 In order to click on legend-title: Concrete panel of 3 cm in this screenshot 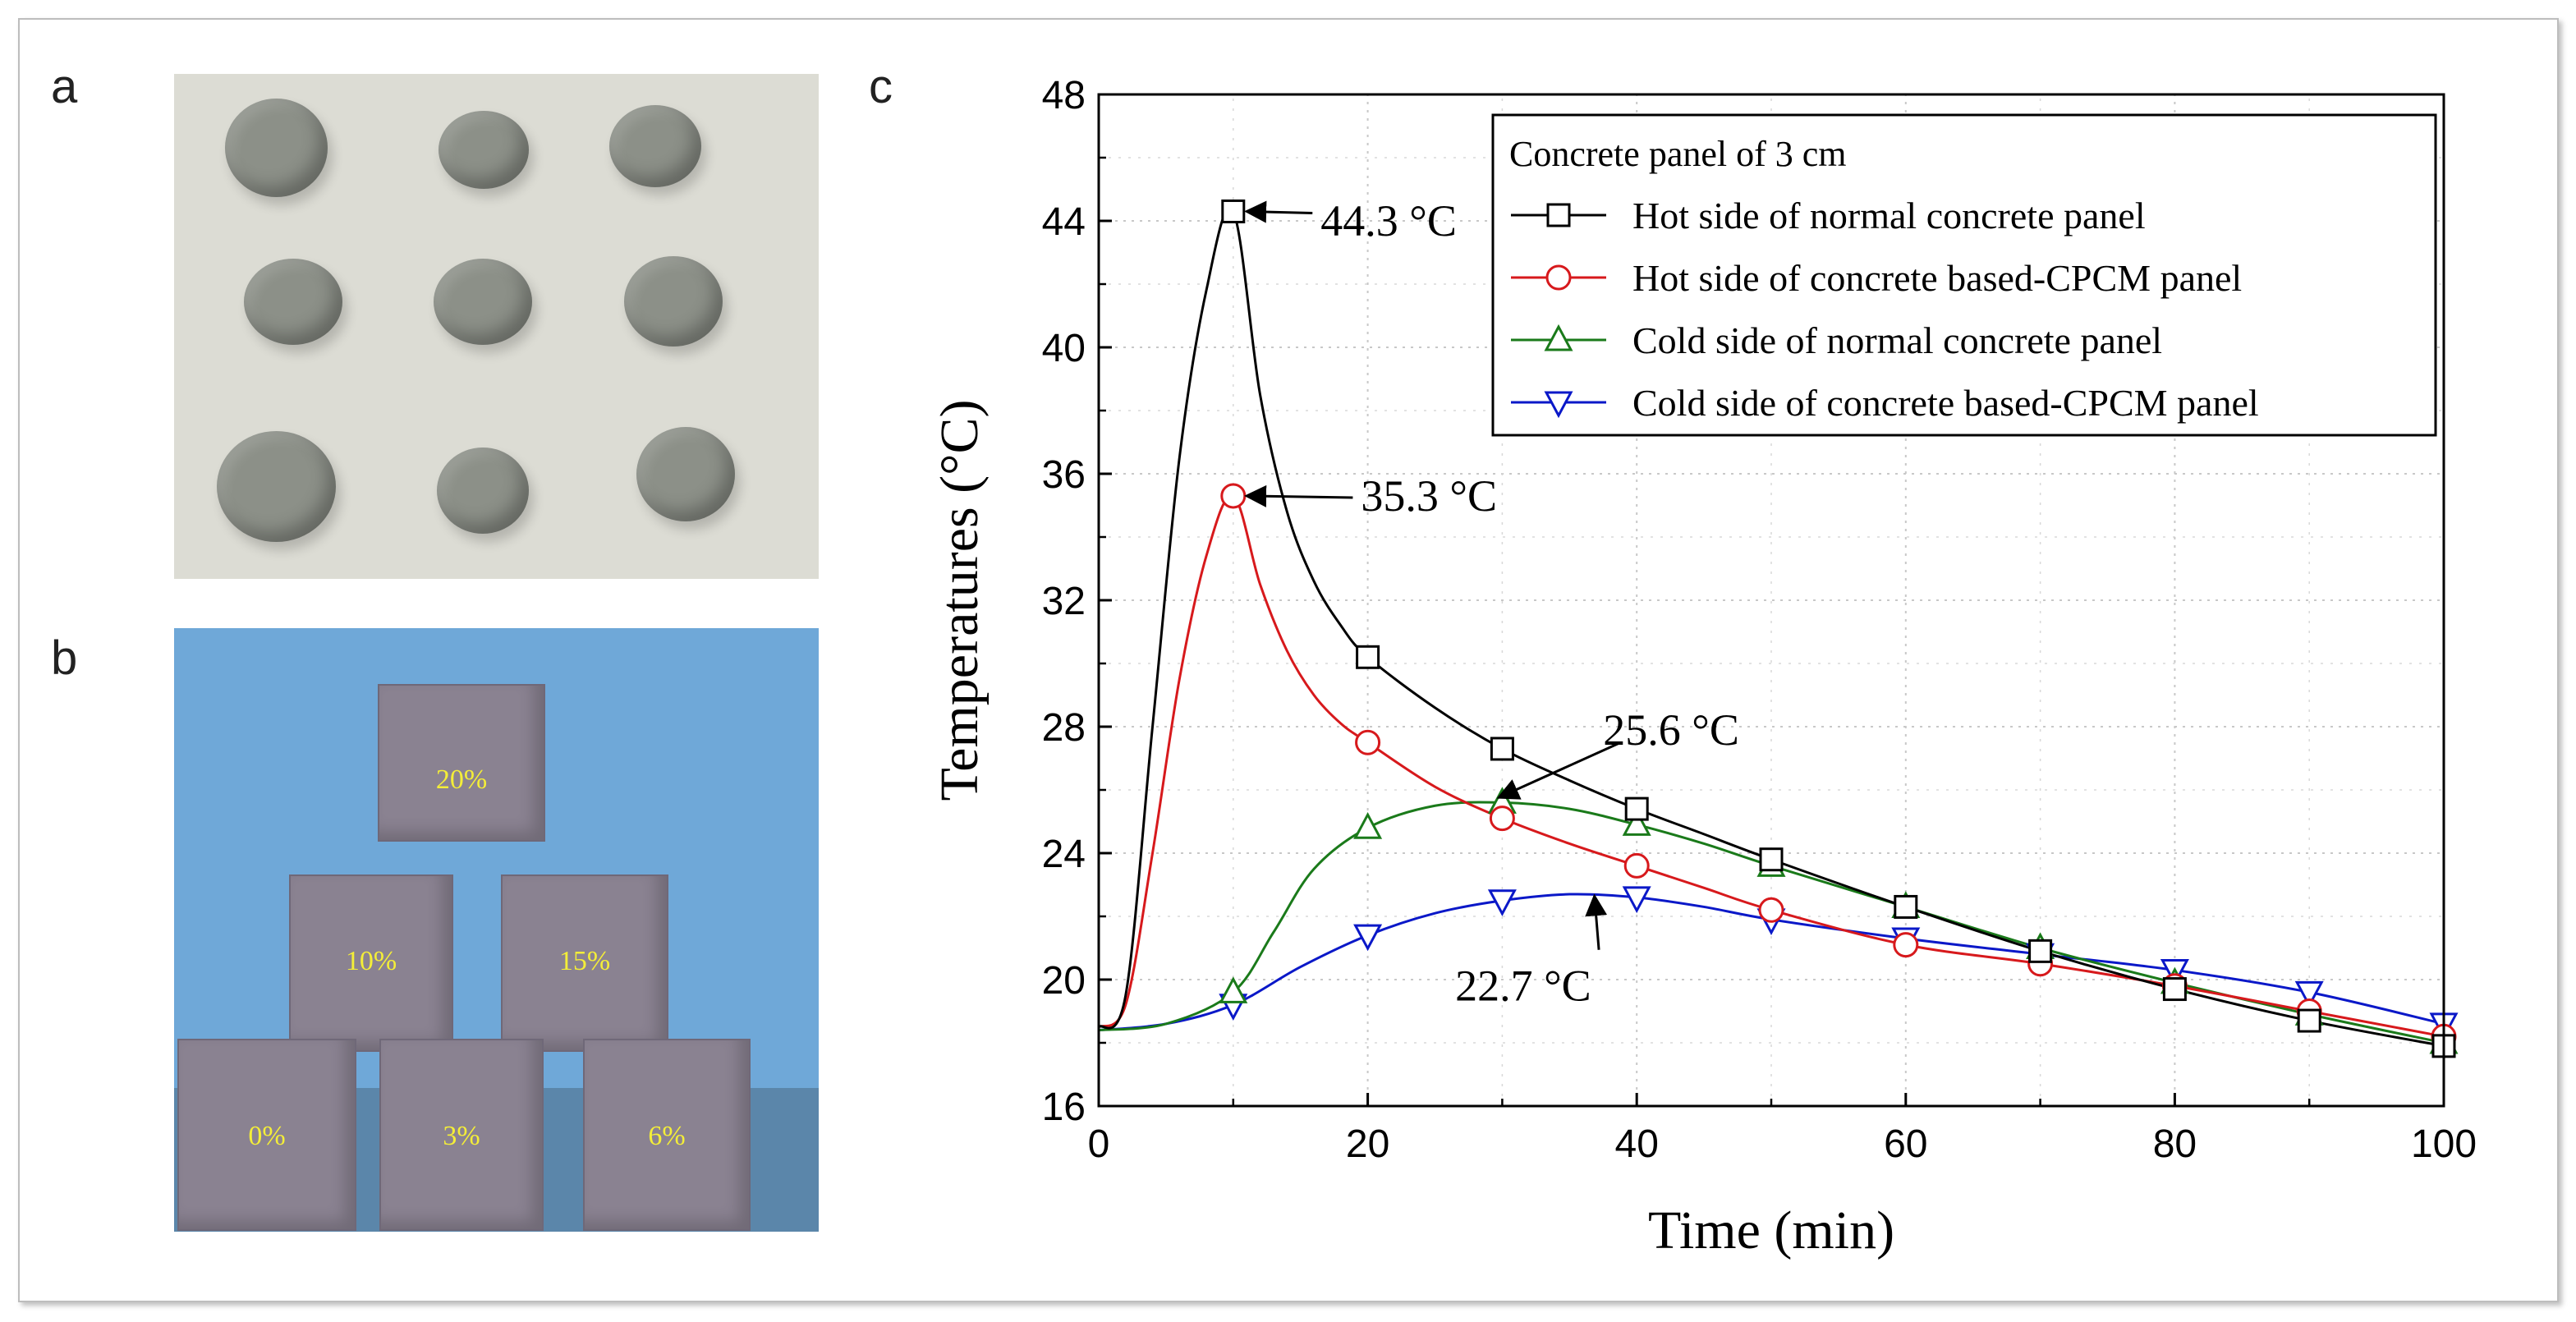, I will do `click(1678, 154)`.